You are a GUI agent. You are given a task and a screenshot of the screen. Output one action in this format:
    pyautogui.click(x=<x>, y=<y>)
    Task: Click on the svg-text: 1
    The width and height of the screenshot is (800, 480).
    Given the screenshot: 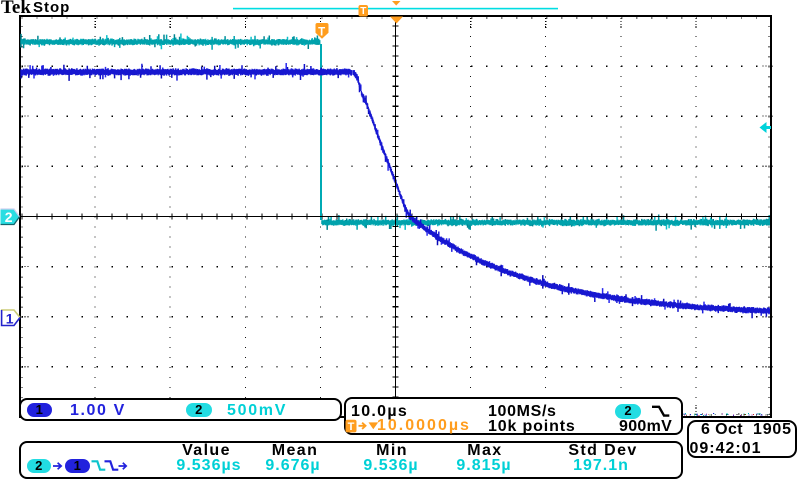 What is the action you would take?
    pyautogui.click(x=10, y=319)
    